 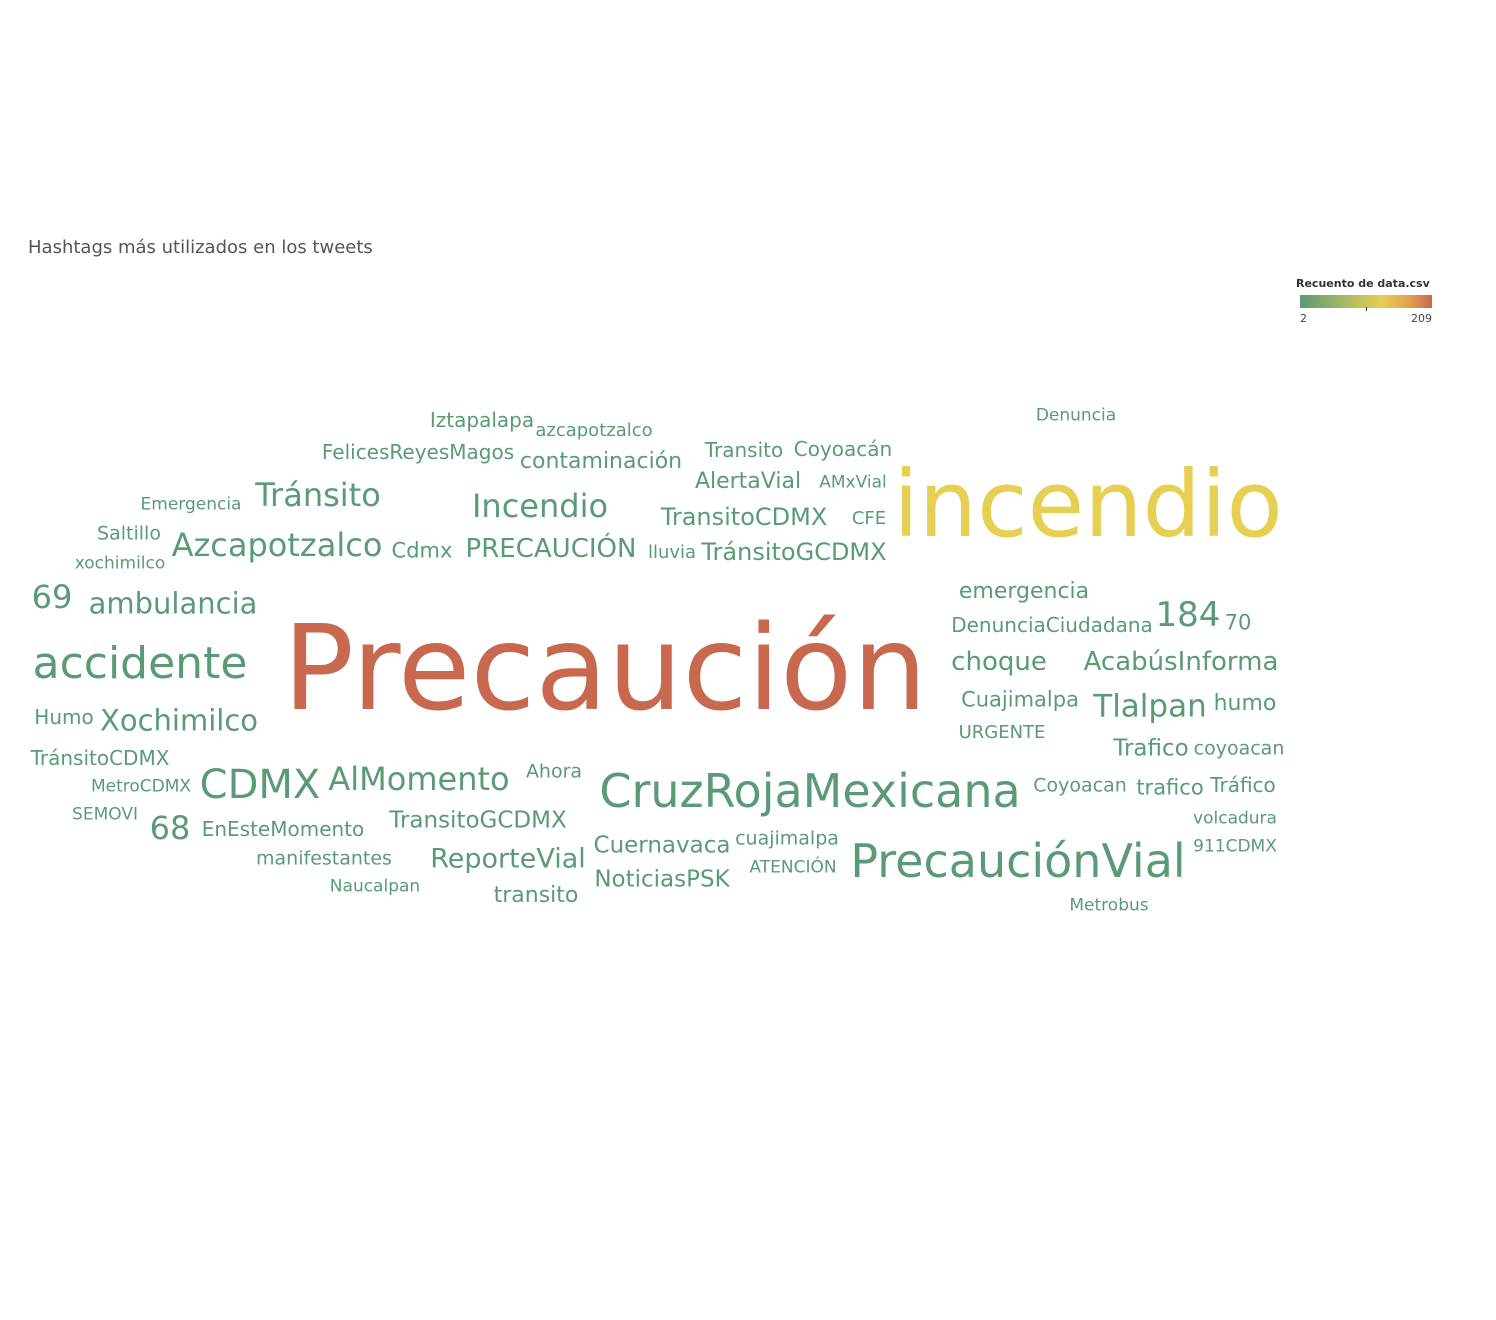 I want to click on word-37: Cdmx, so click(x=422, y=550).